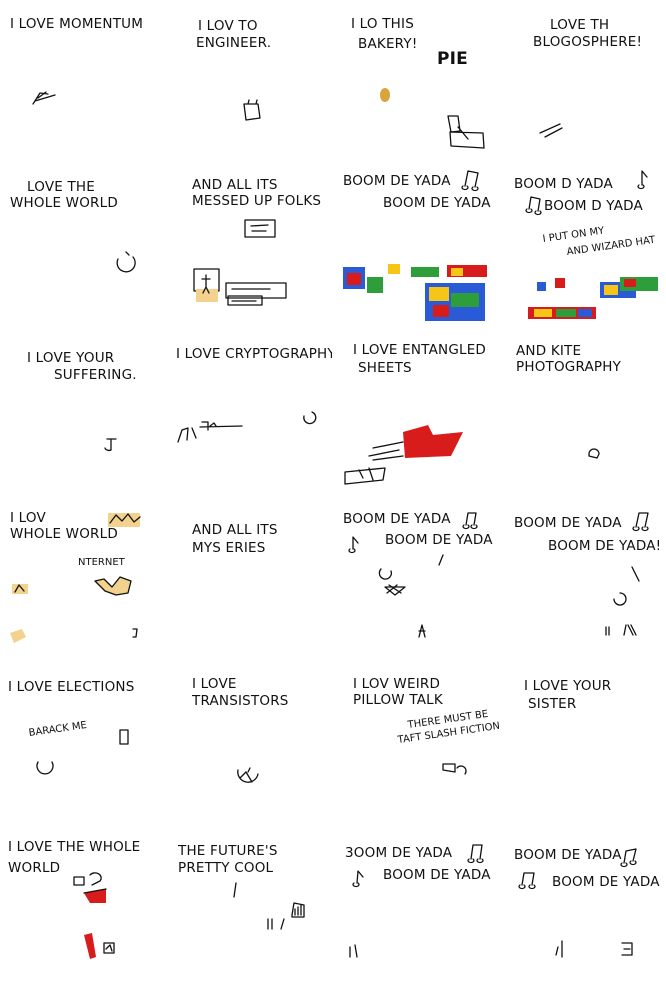  What do you see at coordinates (28, 518) in the screenshot?
I see `panel-text: I LOV` at bounding box center [28, 518].